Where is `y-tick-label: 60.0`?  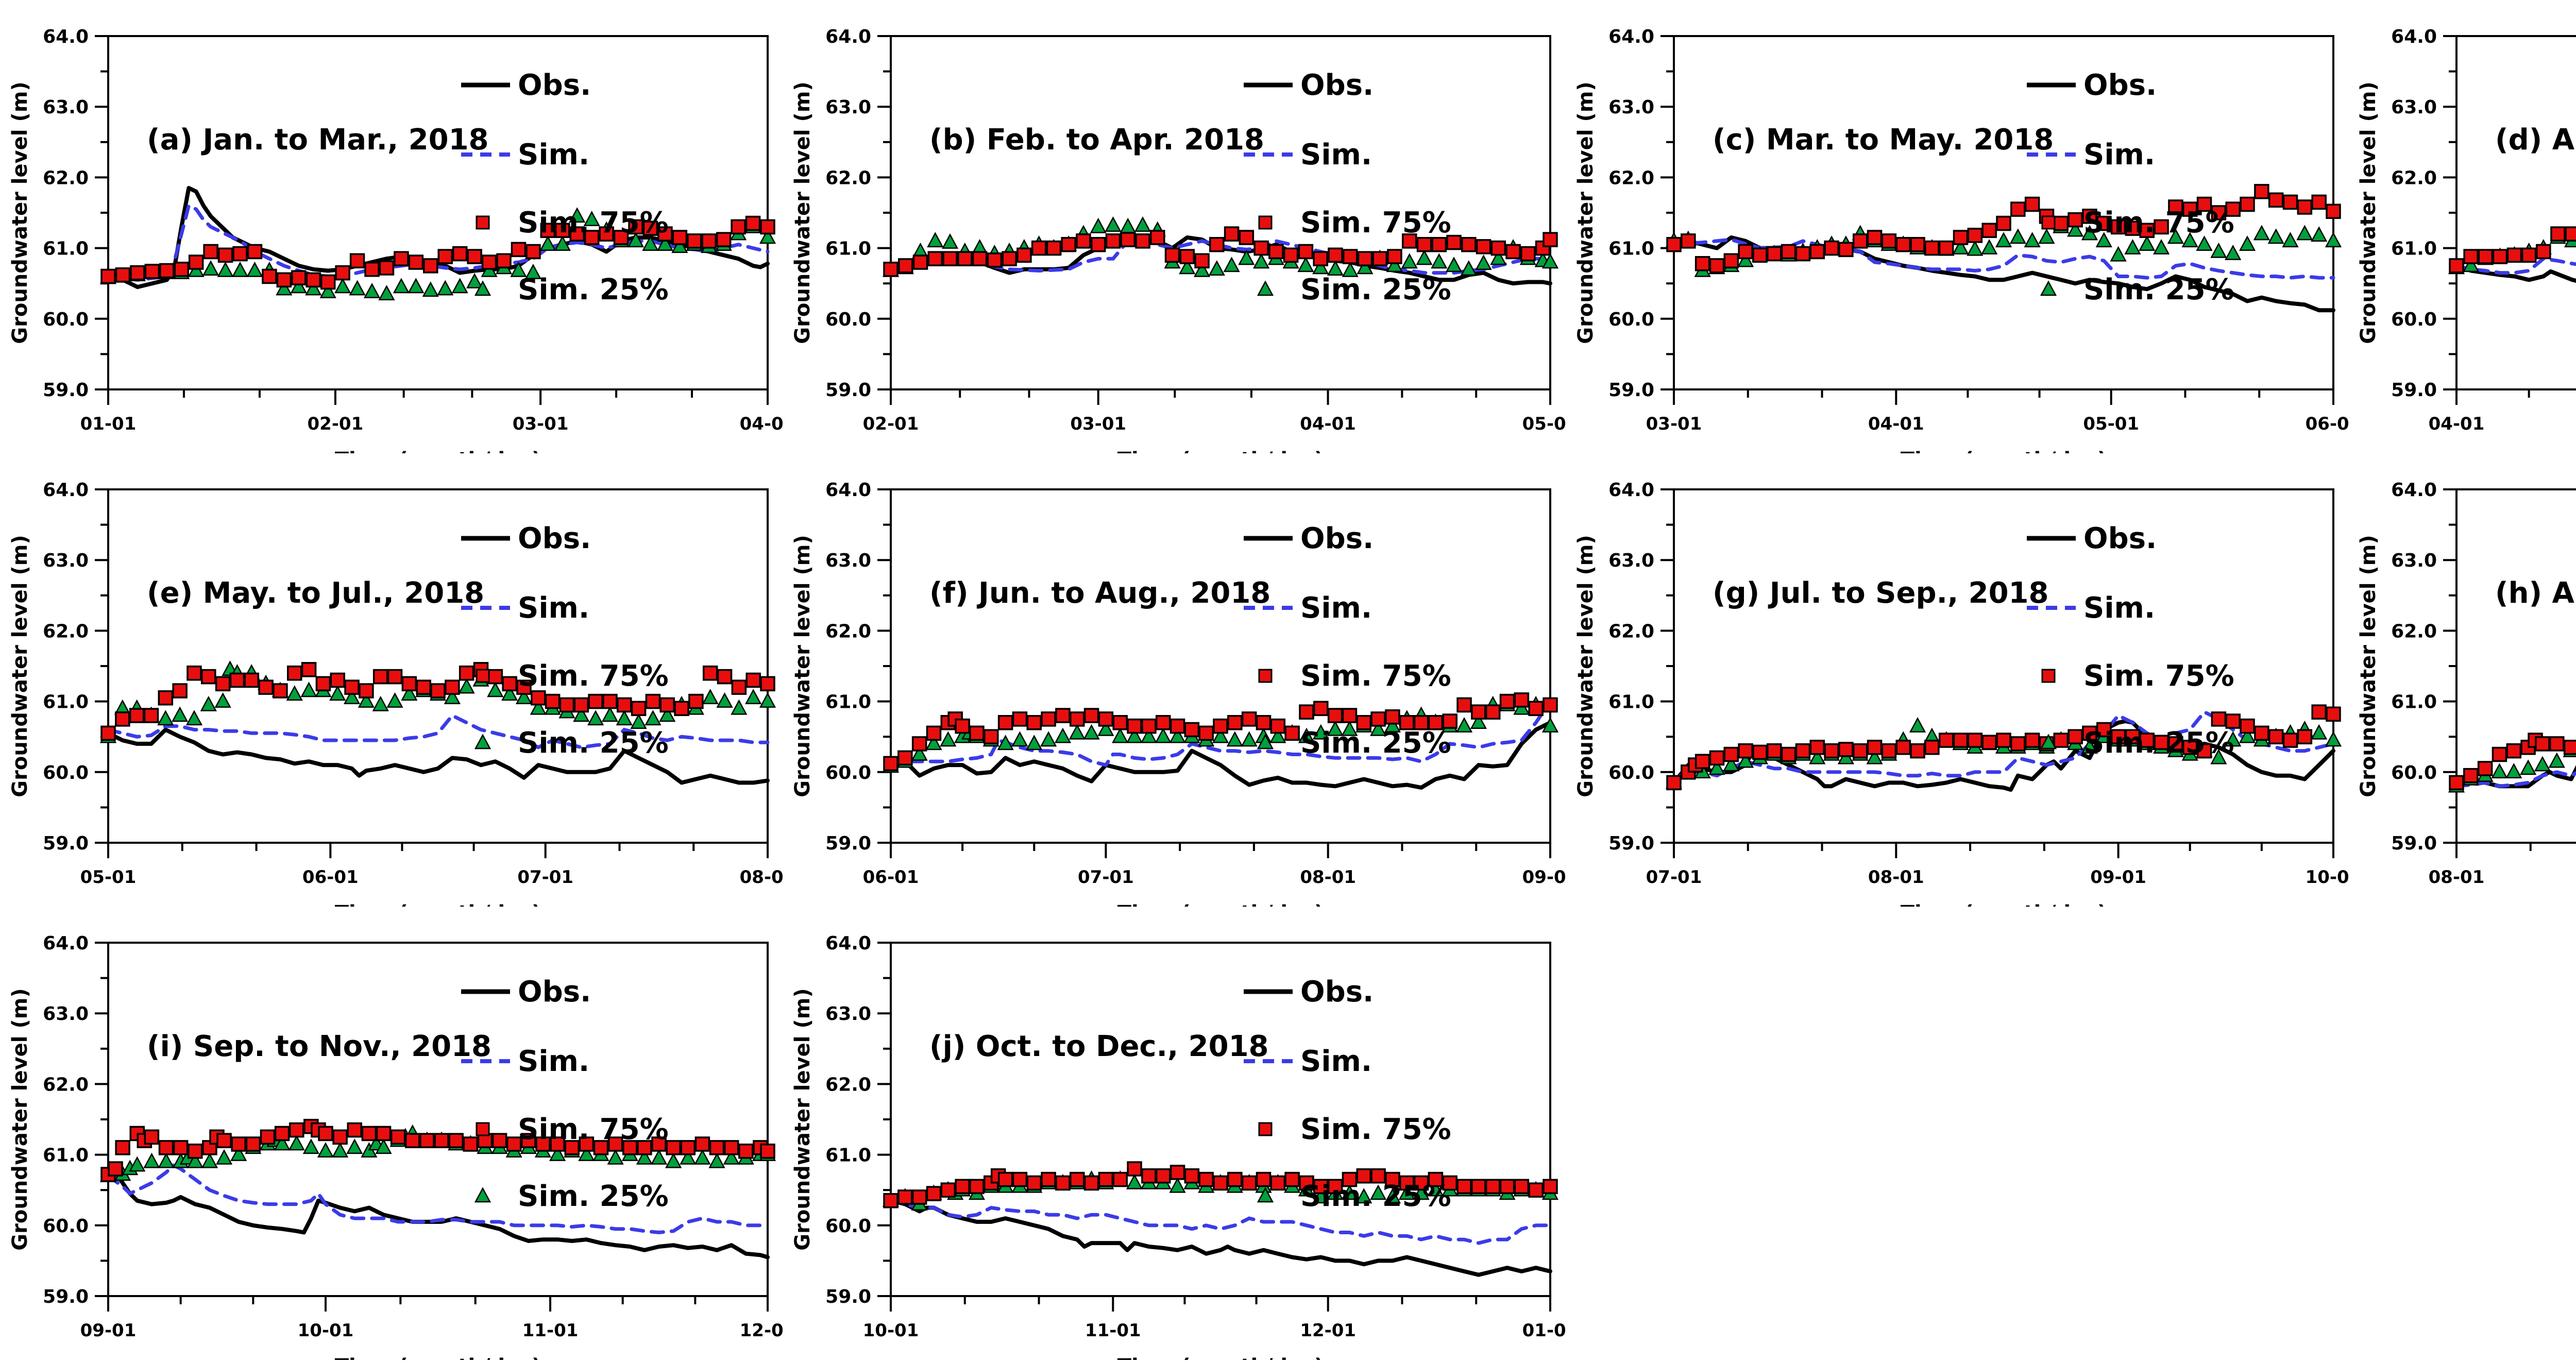
y-tick-label: 60.0 is located at coordinates (2414, 319).